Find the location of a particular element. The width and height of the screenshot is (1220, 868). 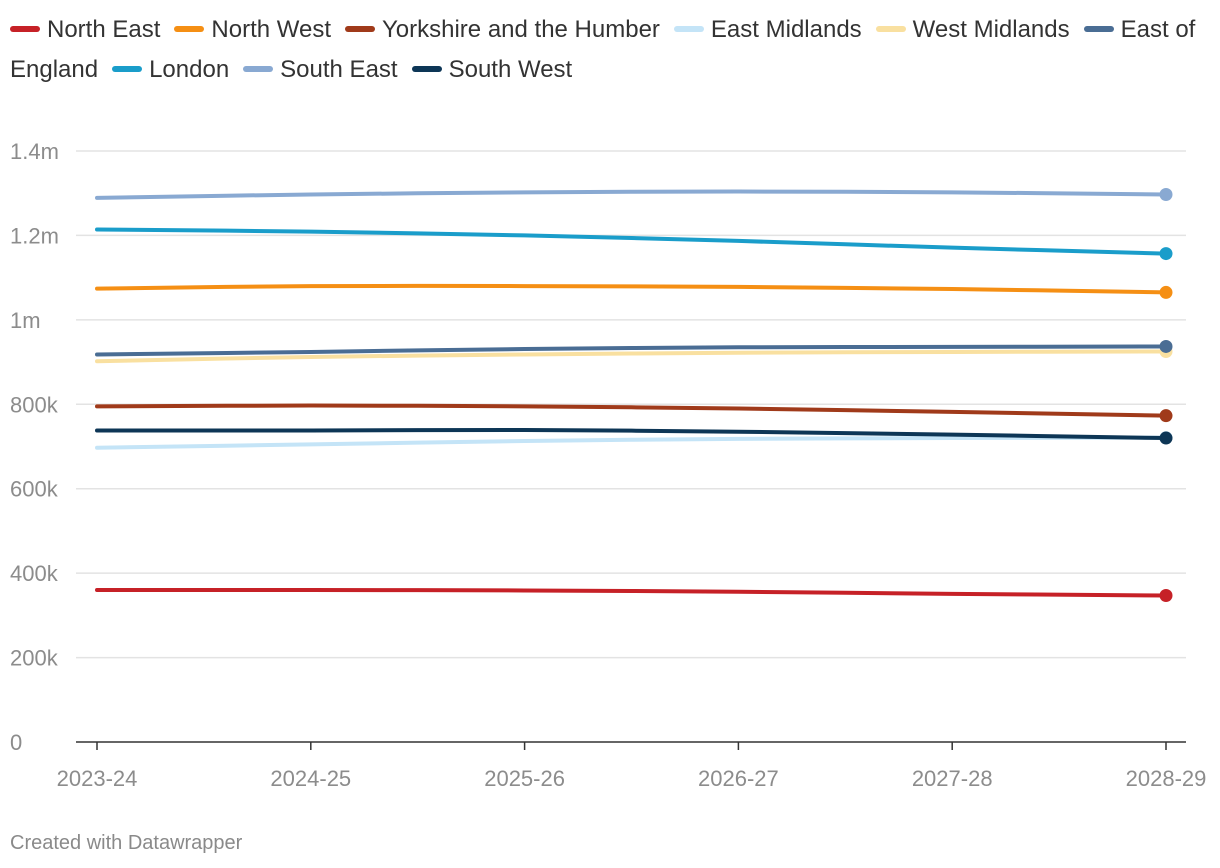

series-north-west is located at coordinates (634, 291).